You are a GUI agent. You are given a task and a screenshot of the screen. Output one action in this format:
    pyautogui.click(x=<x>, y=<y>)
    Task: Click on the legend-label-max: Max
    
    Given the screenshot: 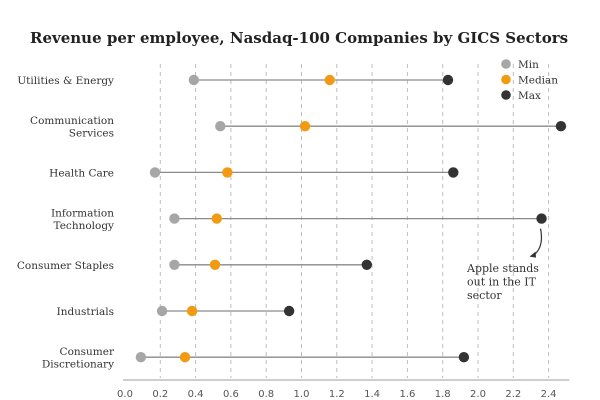 What is the action you would take?
    pyautogui.click(x=529, y=96)
    